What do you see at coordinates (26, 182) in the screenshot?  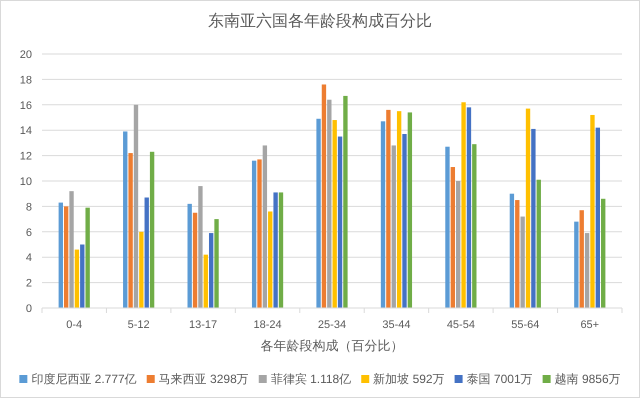 I see `y-tick-label: 10` at bounding box center [26, 182].